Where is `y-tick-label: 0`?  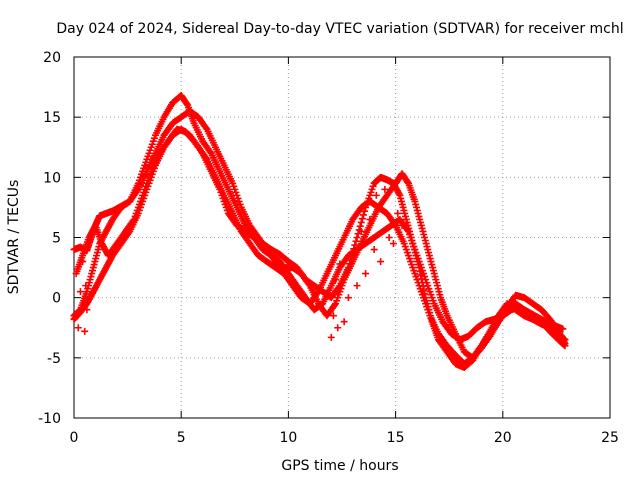 y-tick-label: 0 is located at coordinates (56, 299).